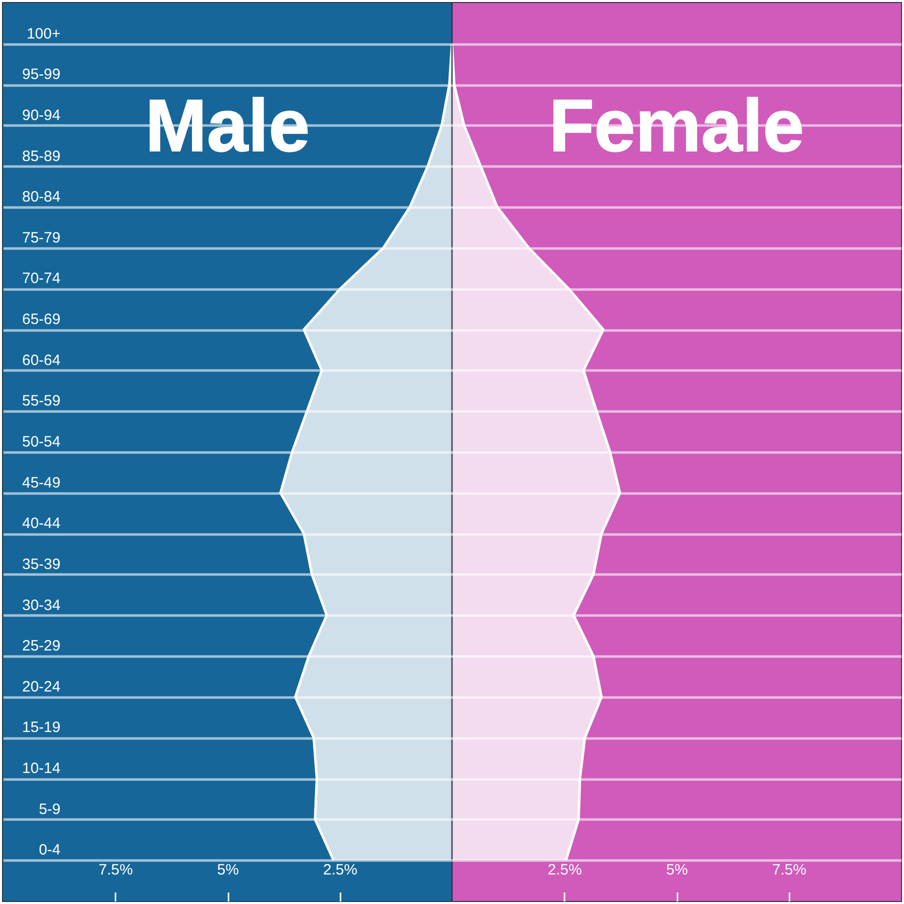  Describe the element at coordinates (41, 237) in the screenshot. I see `y-tick-label: 75-79` at that location.